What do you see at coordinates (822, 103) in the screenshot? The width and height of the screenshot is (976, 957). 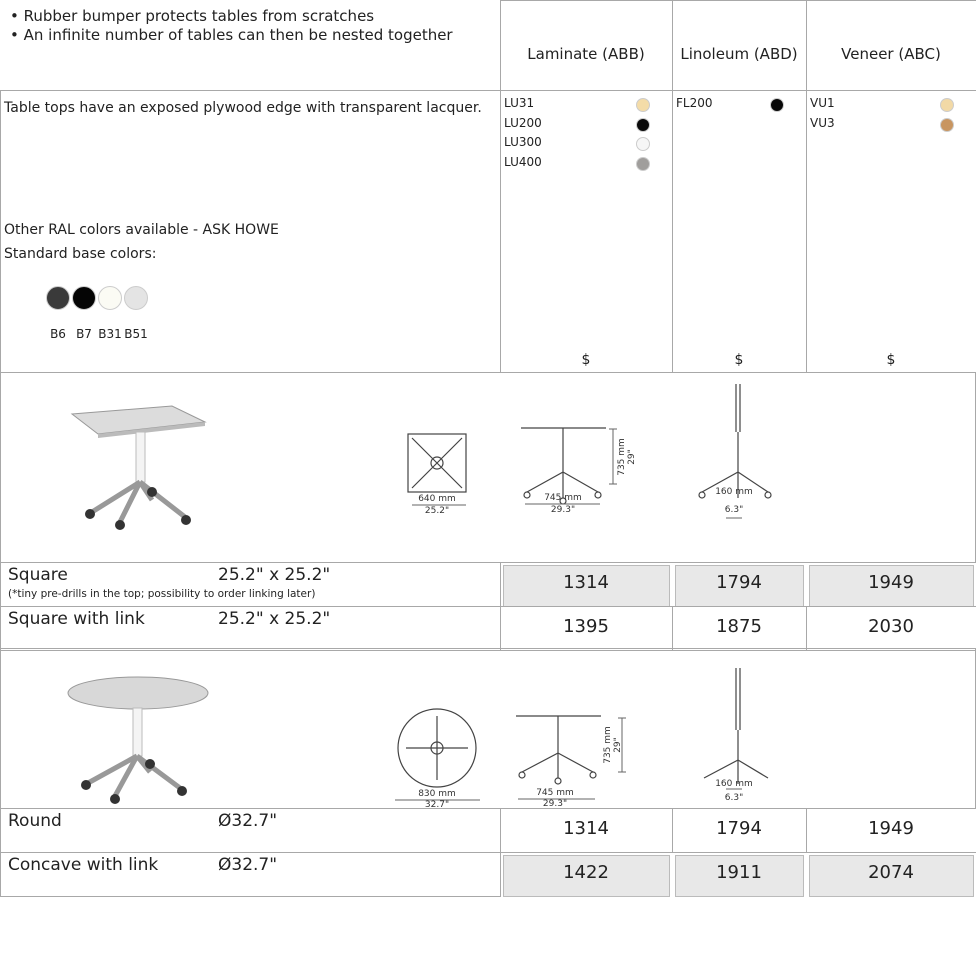 I see `finish-code: VU1` at bounding box center [822, 103].